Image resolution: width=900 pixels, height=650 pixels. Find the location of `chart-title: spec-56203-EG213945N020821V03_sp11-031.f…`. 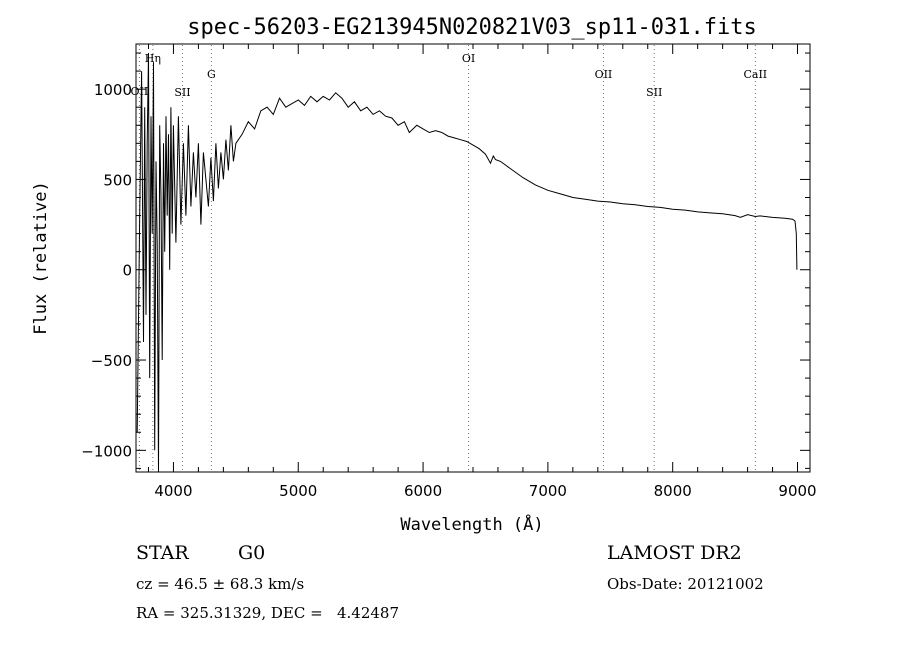

chart-title: spec-56203-EG213945N020821V03_sp11-031.f… is located at coordinates (472, 27).